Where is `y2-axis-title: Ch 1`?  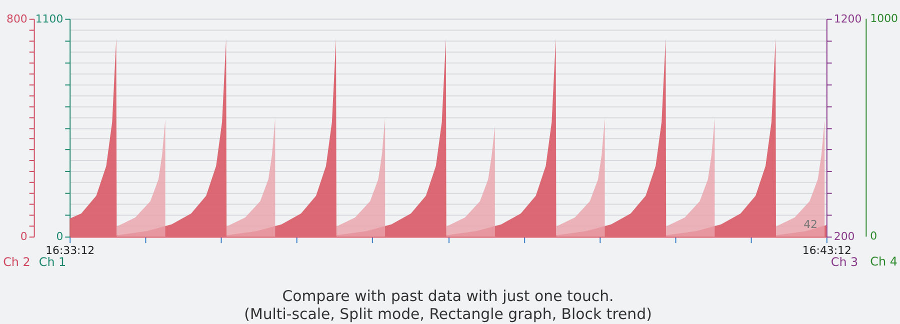 y2-axis-title: Ch 1 is located at coordinates (52, 261).